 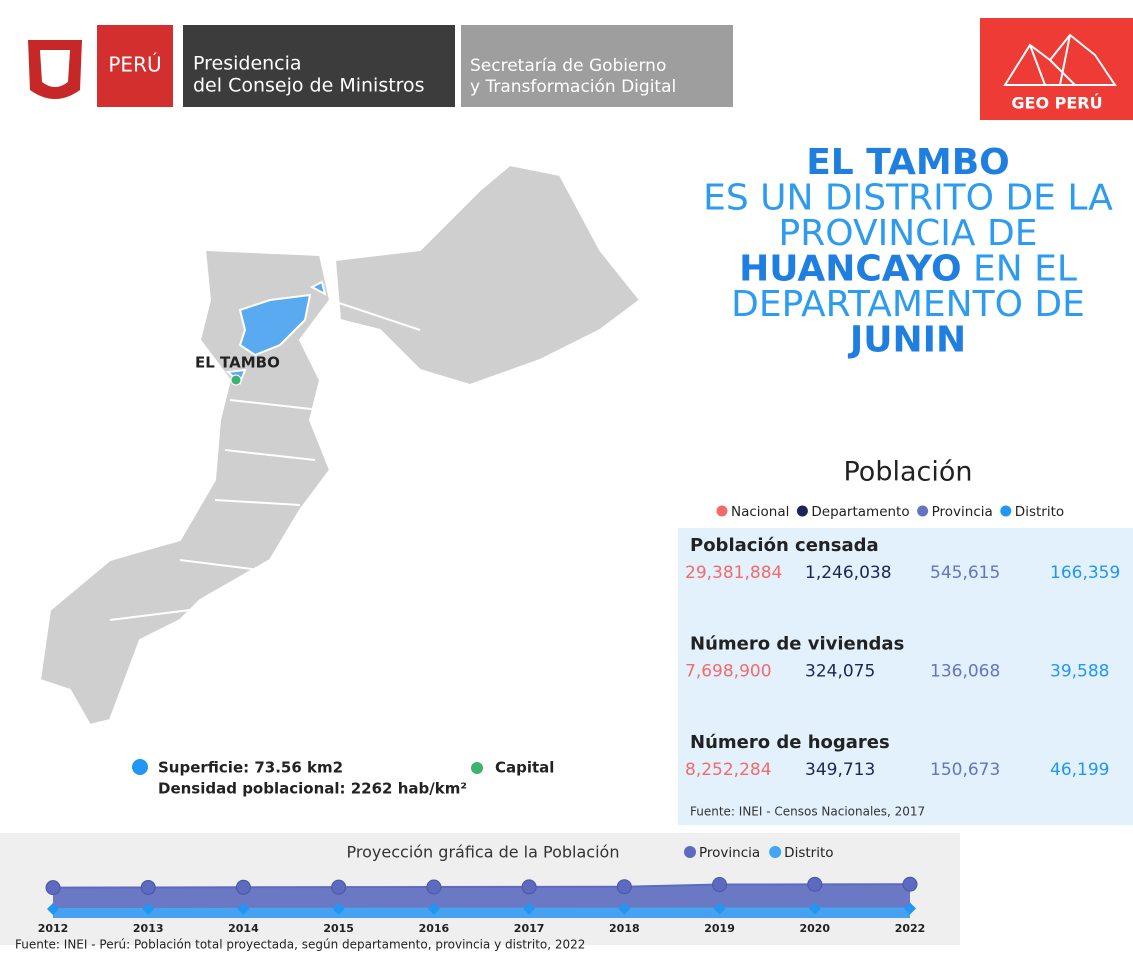 I want to click on cell-value: 349,713, so click(x=840, y=770).